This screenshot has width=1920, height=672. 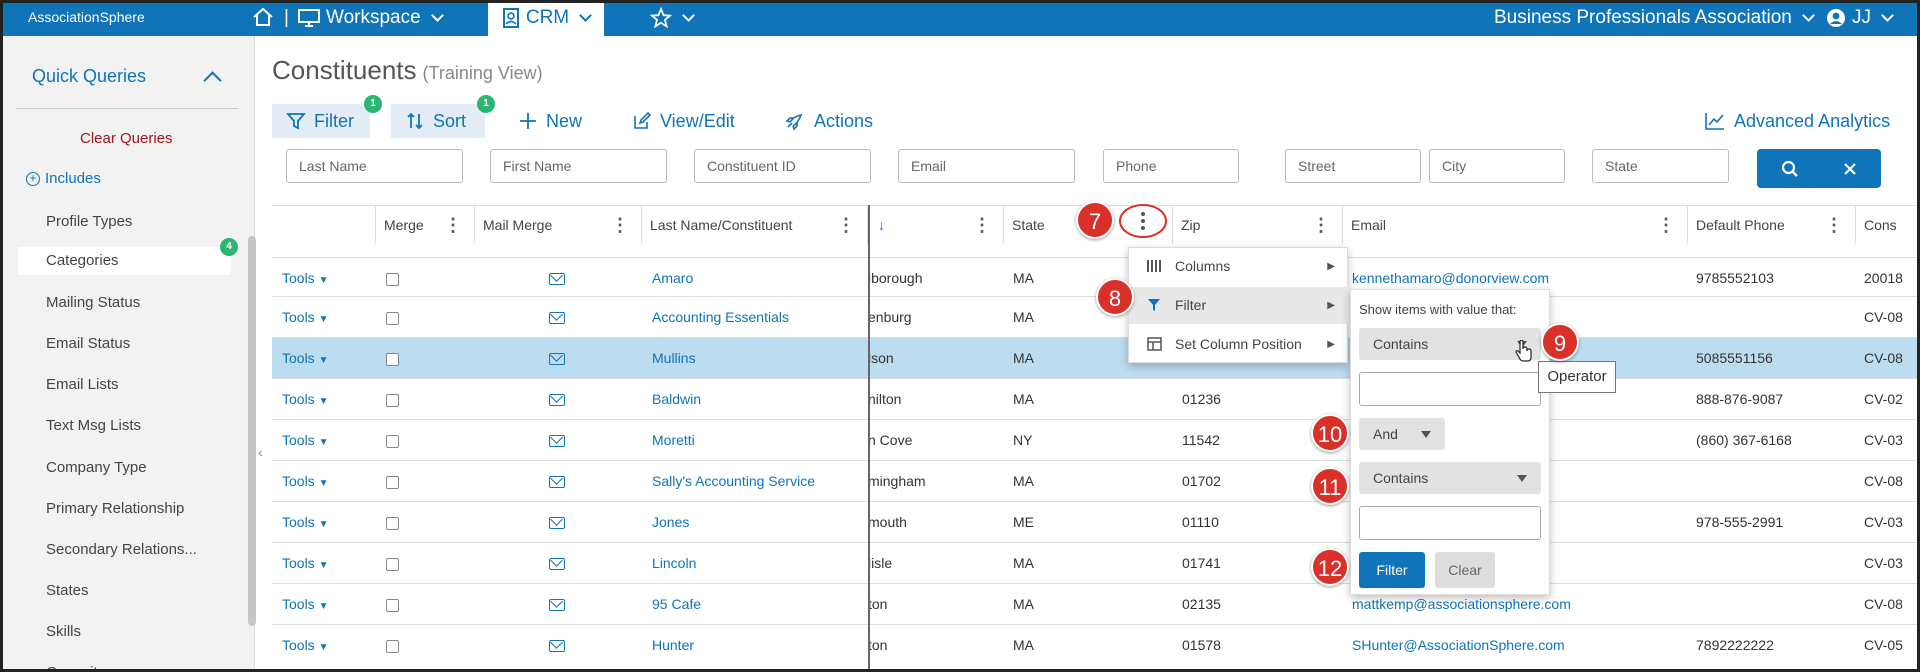 I want to click on operator-select-1: Contains, so click(x=1450, y=344).